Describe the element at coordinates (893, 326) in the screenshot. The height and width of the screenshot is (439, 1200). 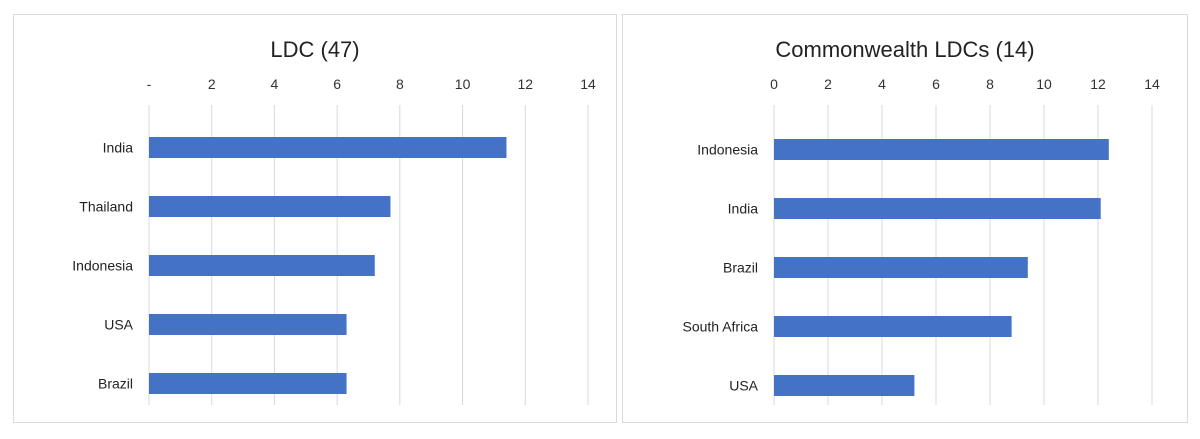
I see `bar-south-africa` at that location.